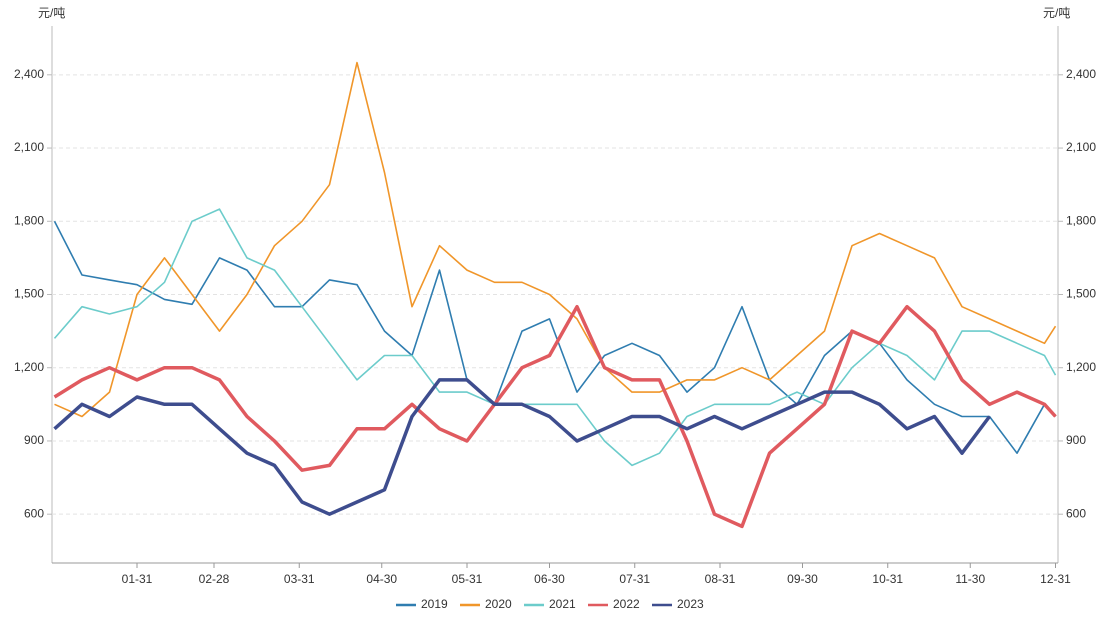 This screenshot has width=1113, height=621. Describe the element at coordinates (1081, 147) in the screenshot. I see `y2-tick-label: 2,100` at that location.